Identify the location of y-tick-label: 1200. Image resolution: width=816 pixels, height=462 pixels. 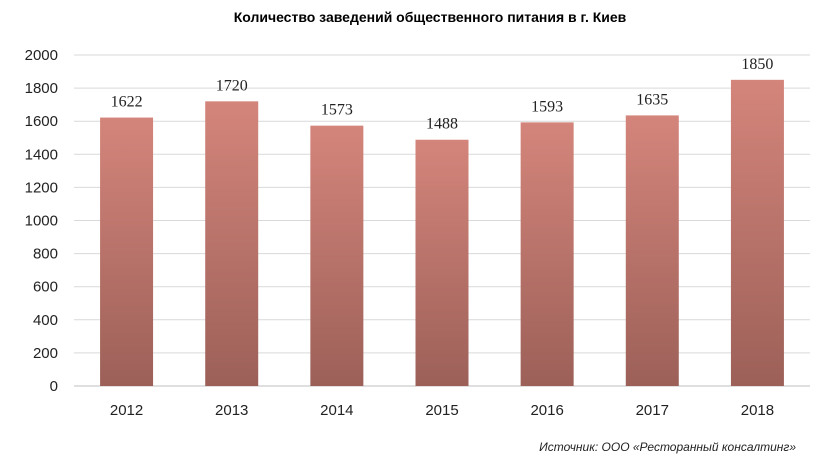
(41, 187).